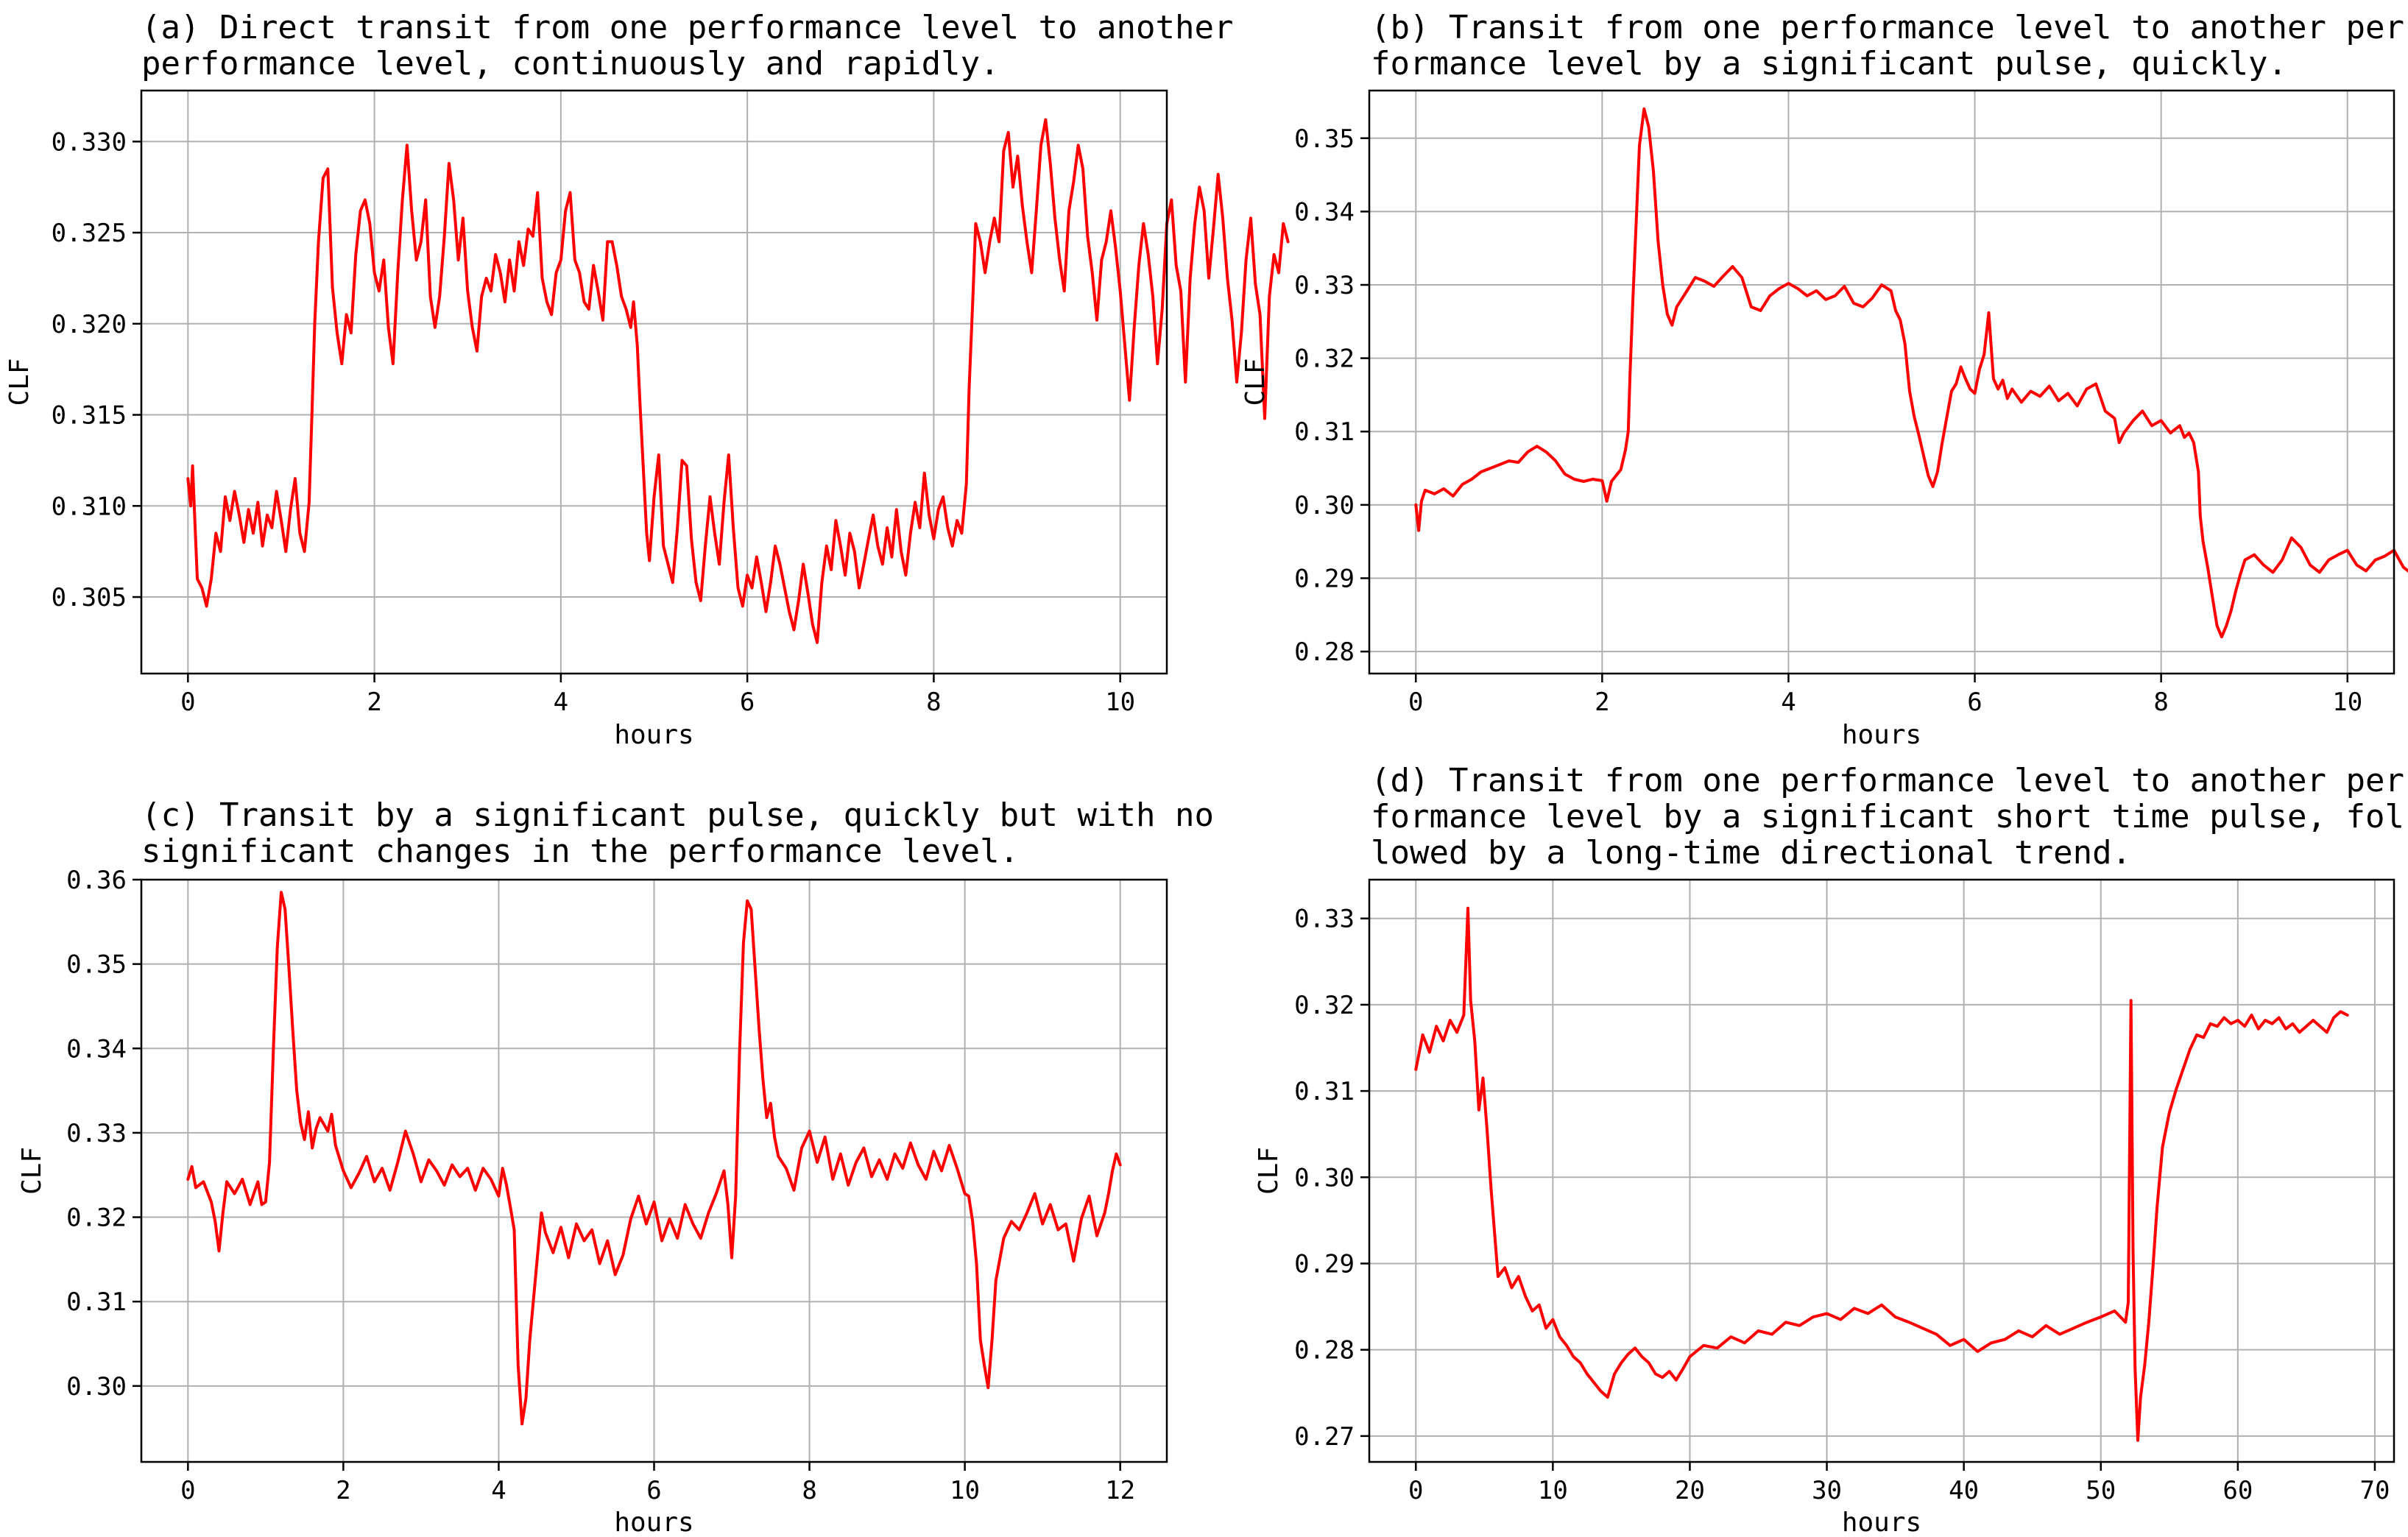  I want to click on chart-title-line: lowed by a long-time directional trend., so click(1751, 853).